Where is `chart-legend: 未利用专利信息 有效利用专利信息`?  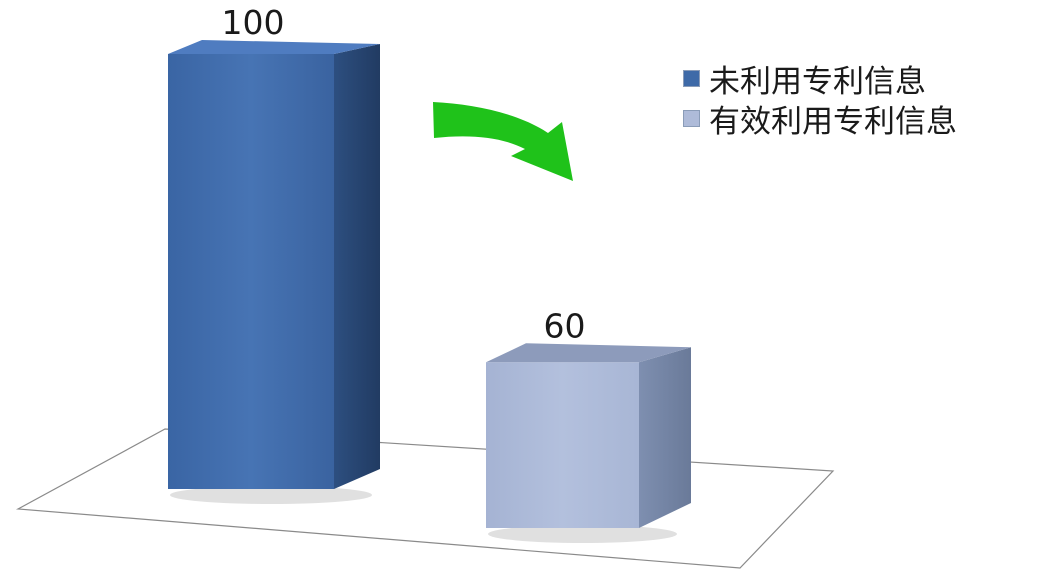
chart-legend: 未利用专利信息 有效利用专利信息 is located at coordinates (820, 99).